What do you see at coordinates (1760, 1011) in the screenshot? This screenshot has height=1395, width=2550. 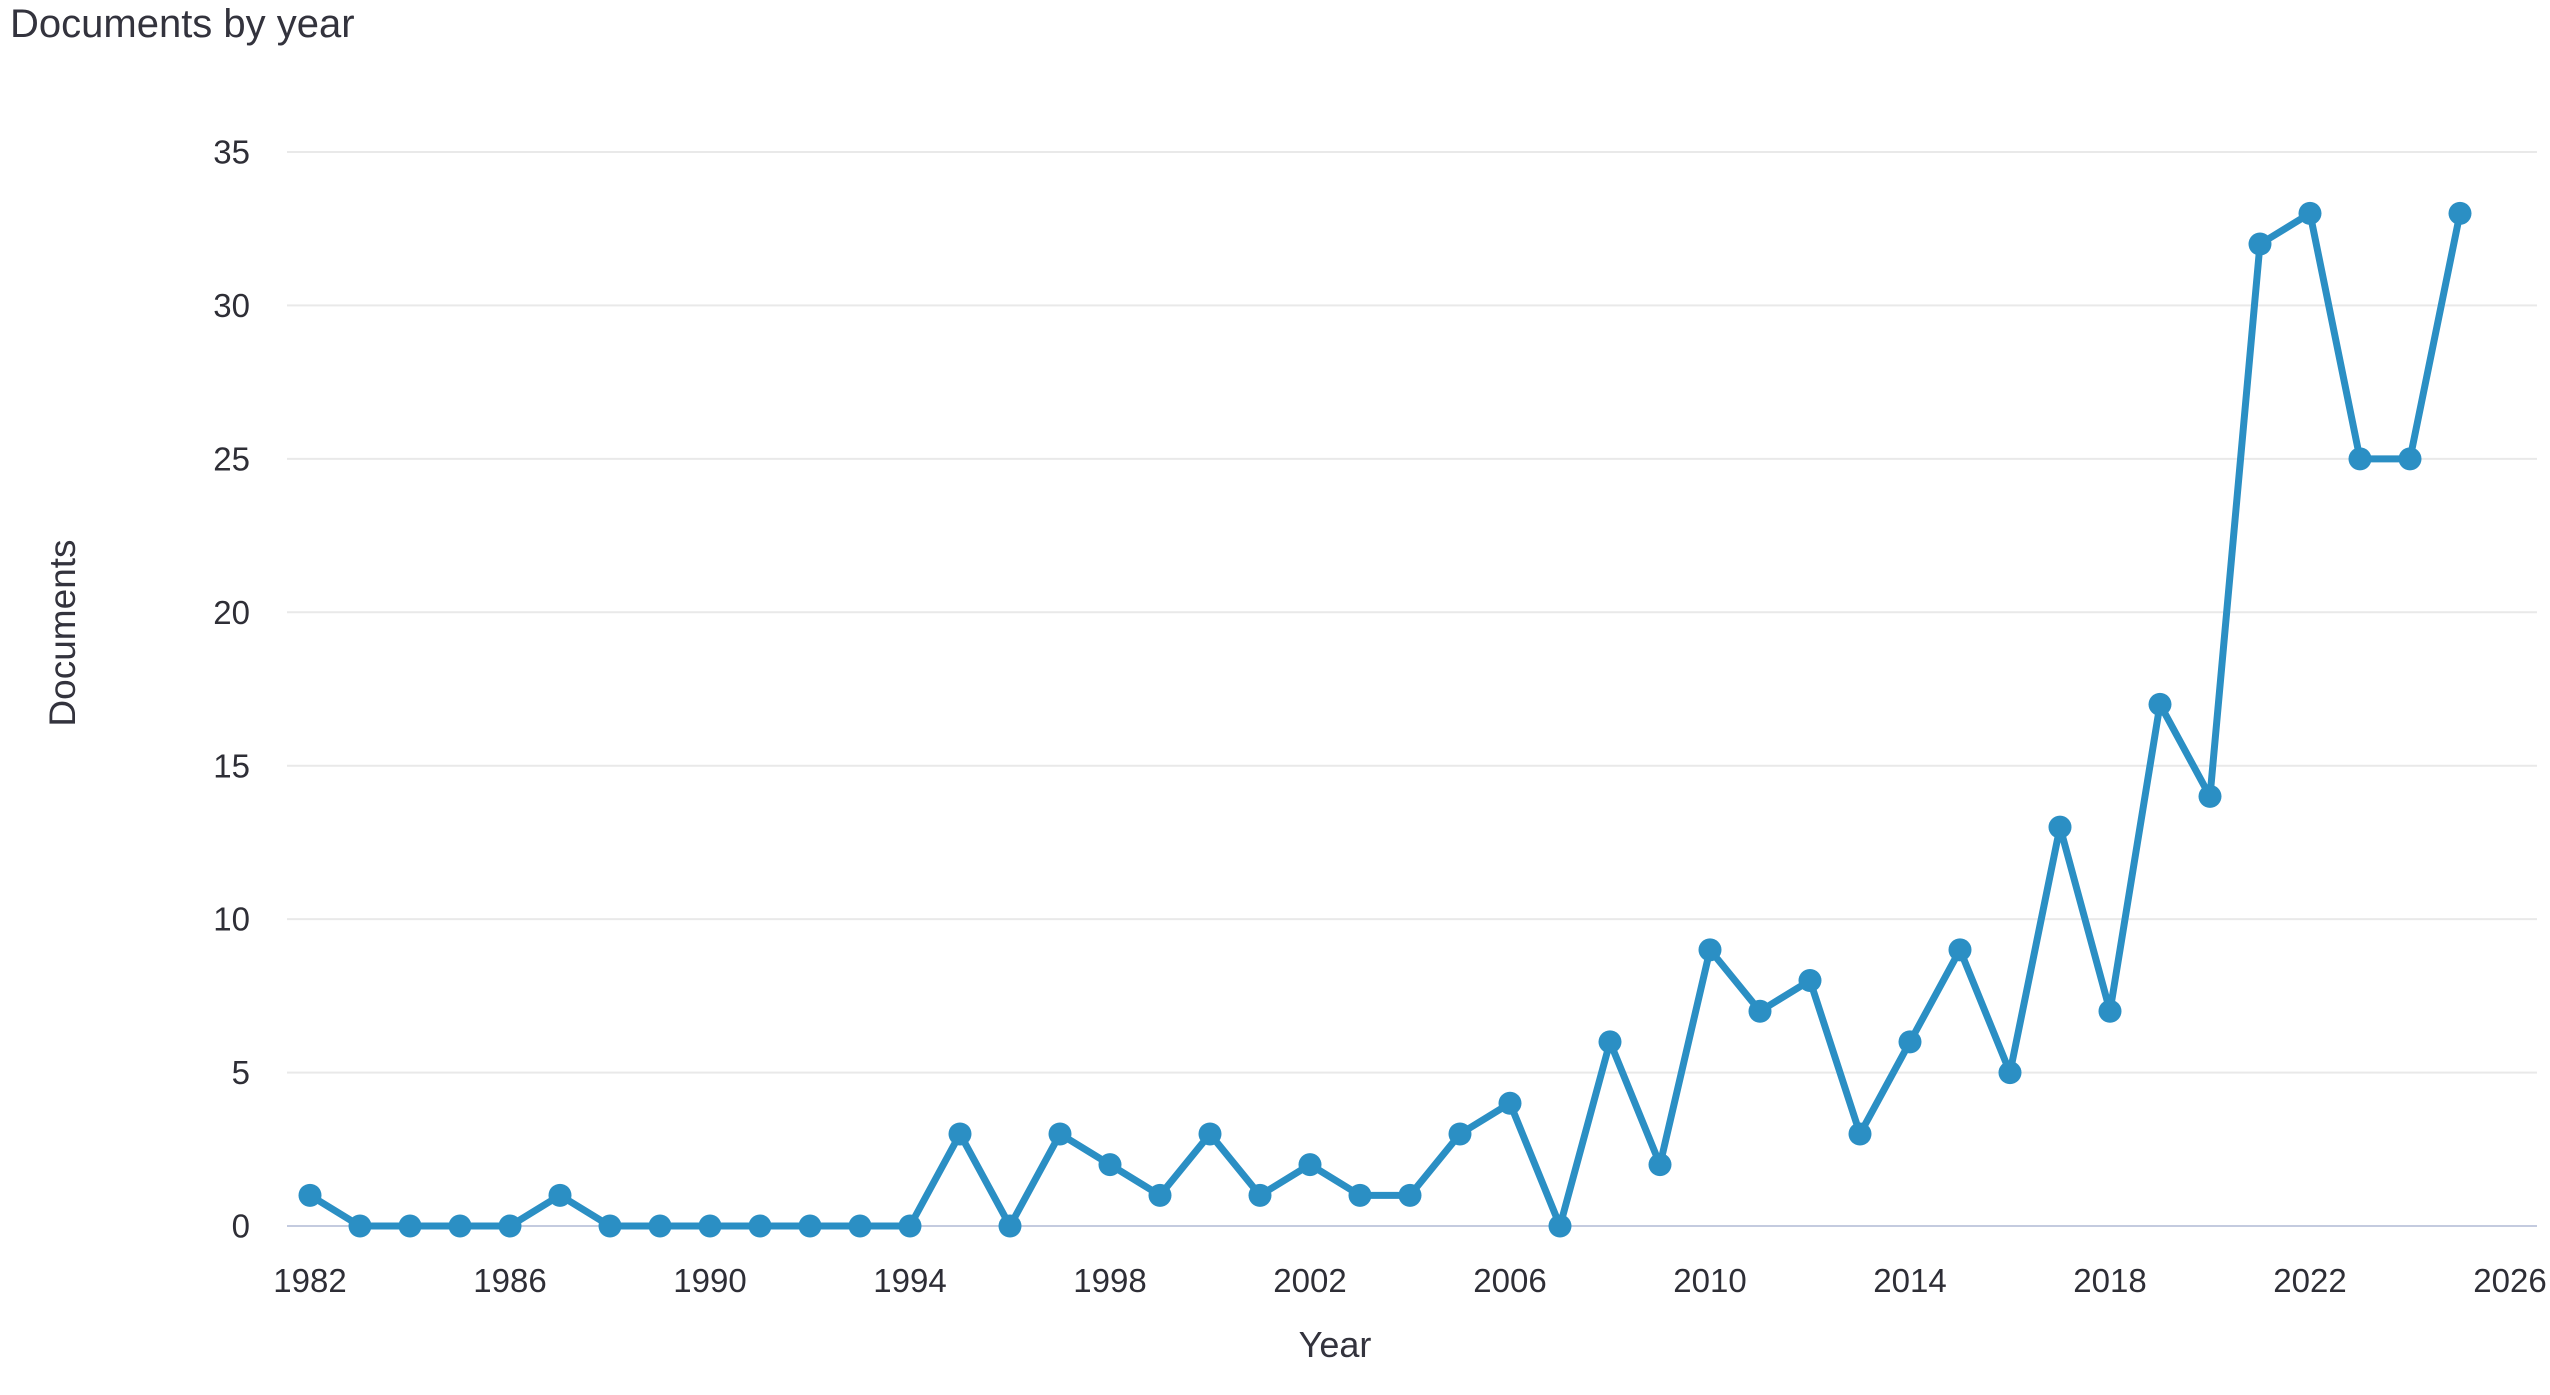 I see `data-point-2011` at bounding box center [1760, 1011].